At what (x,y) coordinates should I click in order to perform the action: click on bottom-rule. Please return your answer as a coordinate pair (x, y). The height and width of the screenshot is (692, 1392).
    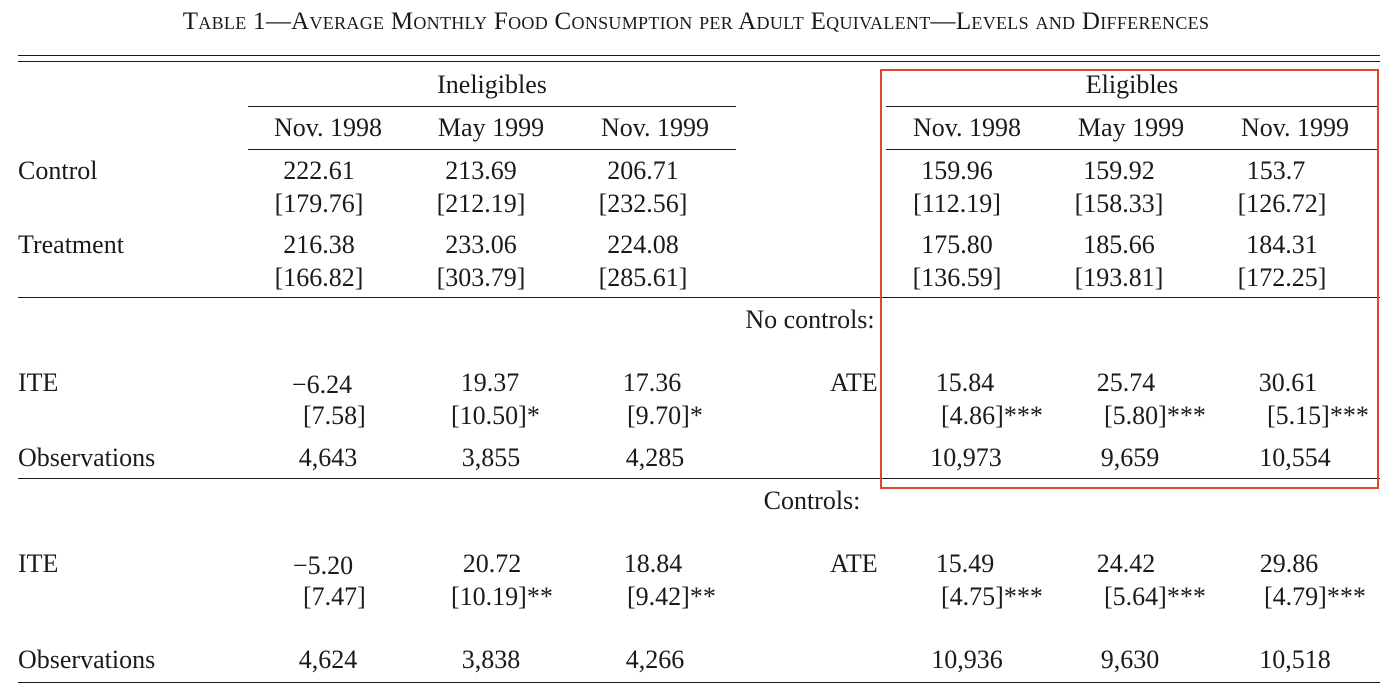
    Looking at the image, I should click on (699, 682).